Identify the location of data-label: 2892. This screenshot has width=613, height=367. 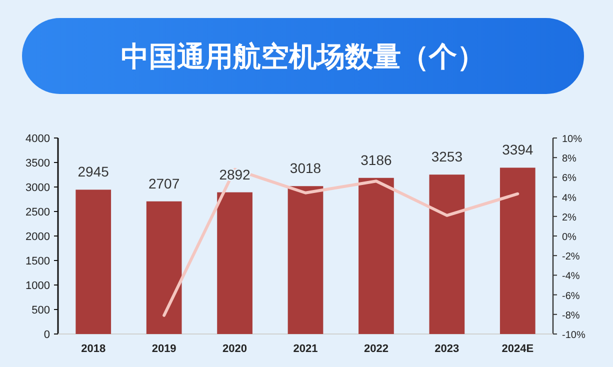
(235, 174).